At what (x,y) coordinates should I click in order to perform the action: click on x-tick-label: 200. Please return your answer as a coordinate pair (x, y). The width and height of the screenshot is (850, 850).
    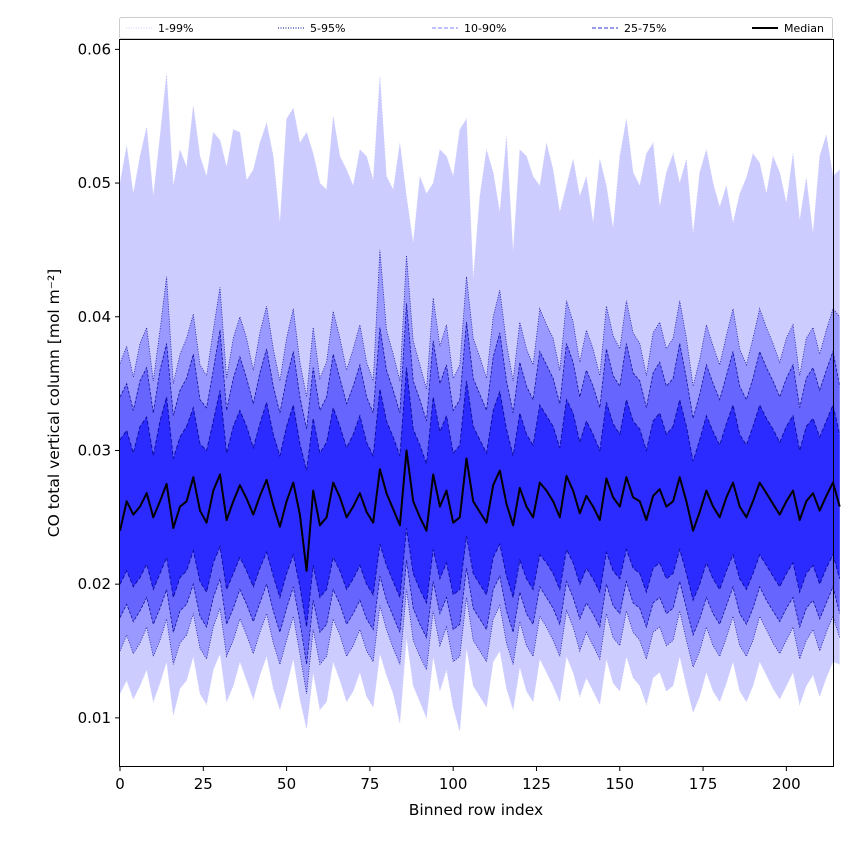
    Looking at the image, I should click on (786, 784).